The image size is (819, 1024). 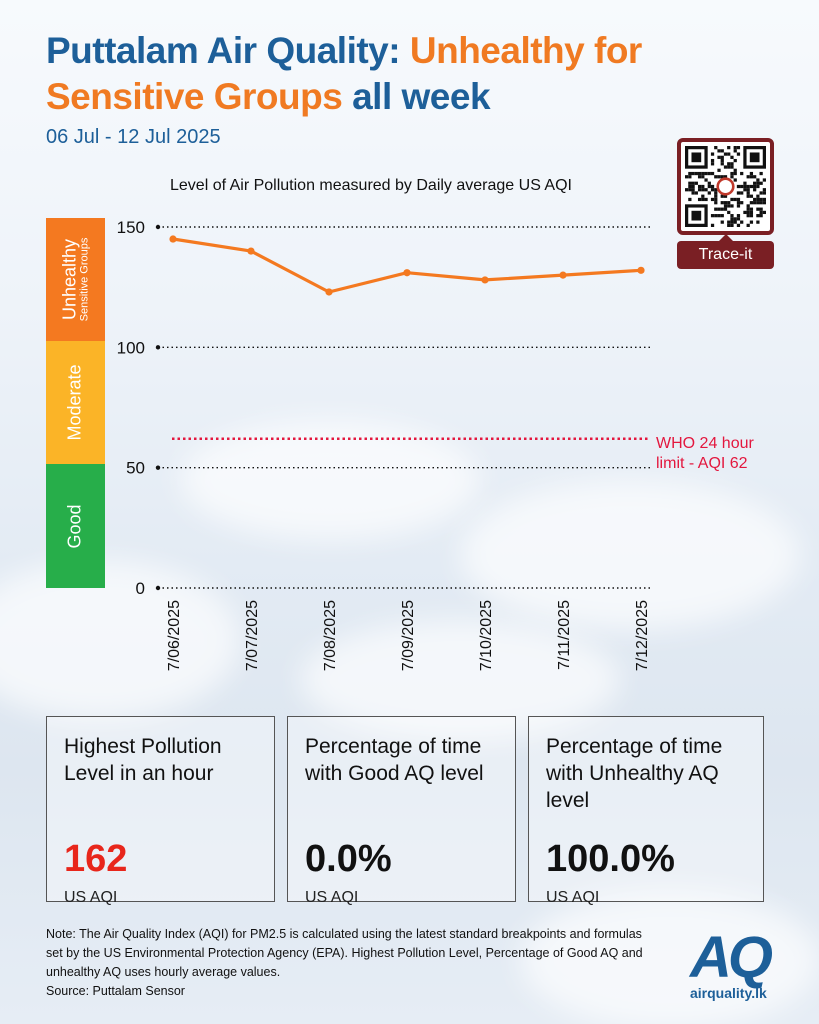 What do you see at coordinates (174, 635) in the screenshot?
I see `x-tick-label: 7/06/2025` at bounding box center [174, 635].